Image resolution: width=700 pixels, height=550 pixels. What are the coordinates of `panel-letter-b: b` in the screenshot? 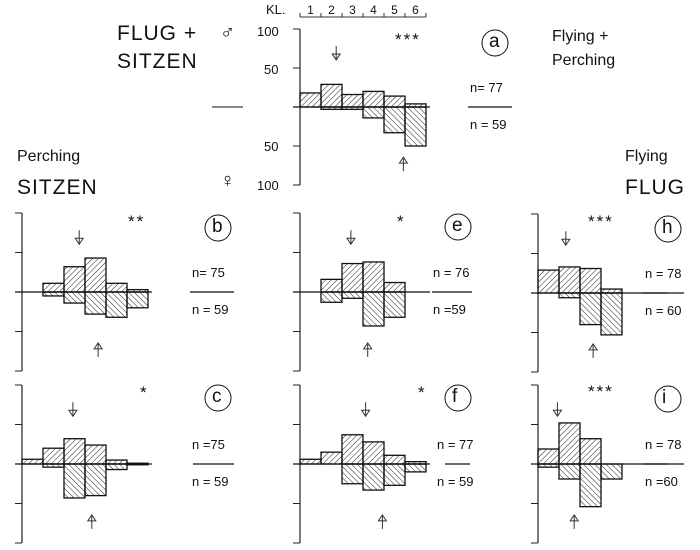 It's located at (217, 226).